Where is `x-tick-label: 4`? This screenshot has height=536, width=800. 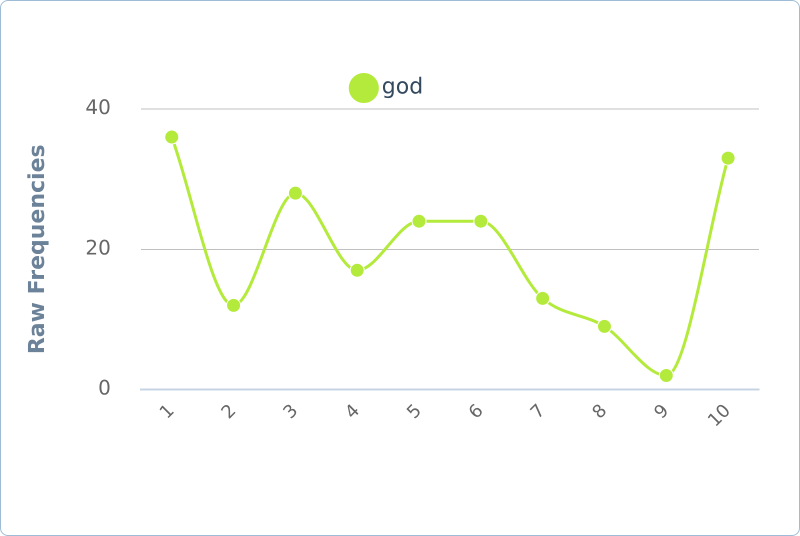 x-tick-label: 4 is located at coordinates (352, 412).